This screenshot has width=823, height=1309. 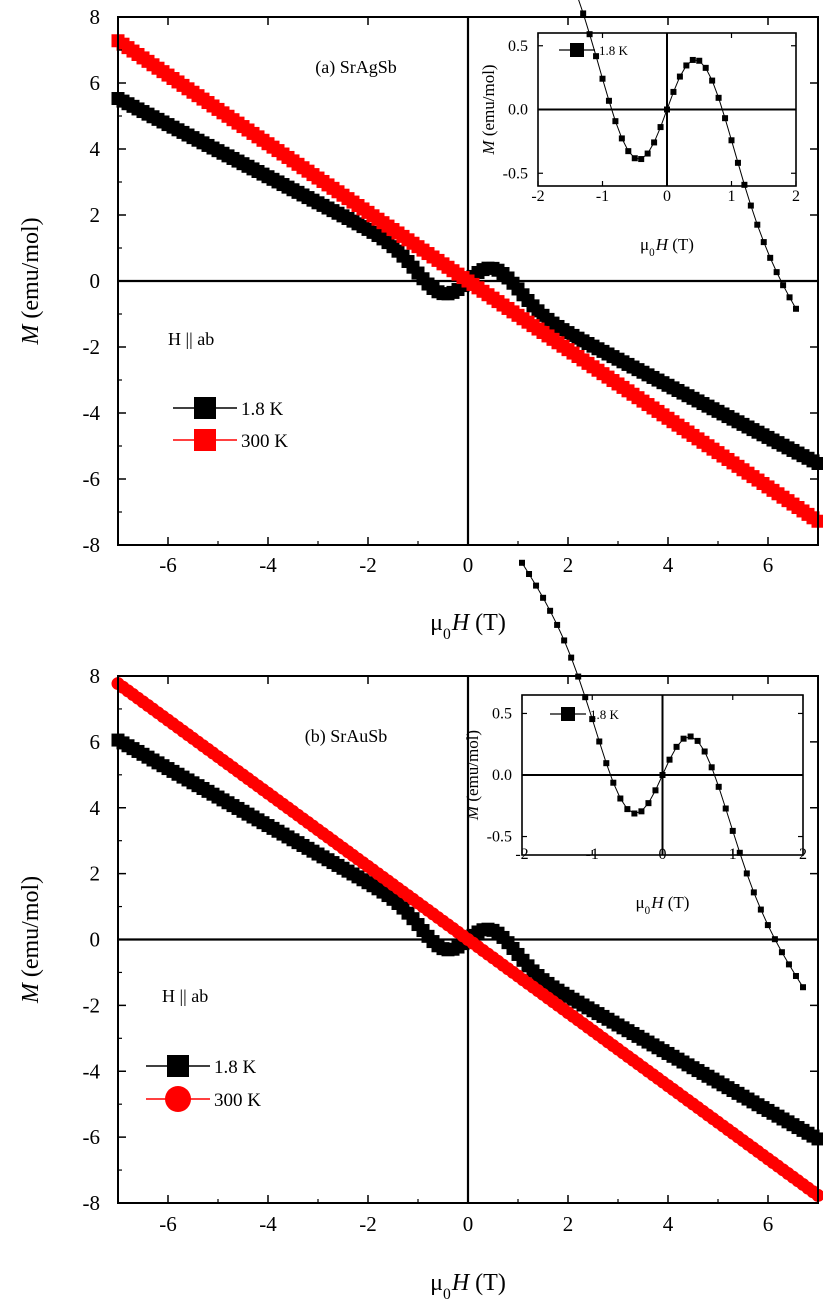 I want to click on x-tick-label: 2, so click(x=568, y=1224).